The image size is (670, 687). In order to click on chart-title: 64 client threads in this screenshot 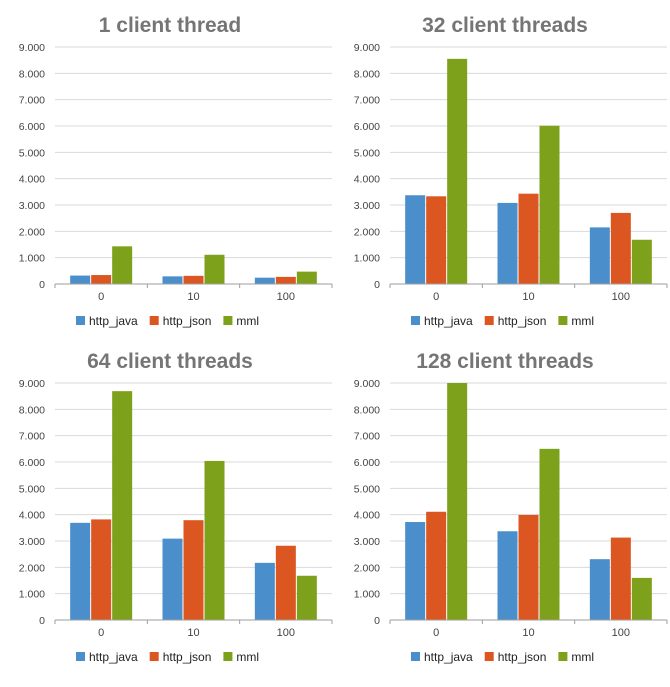, I will do `click(170, 361)`.